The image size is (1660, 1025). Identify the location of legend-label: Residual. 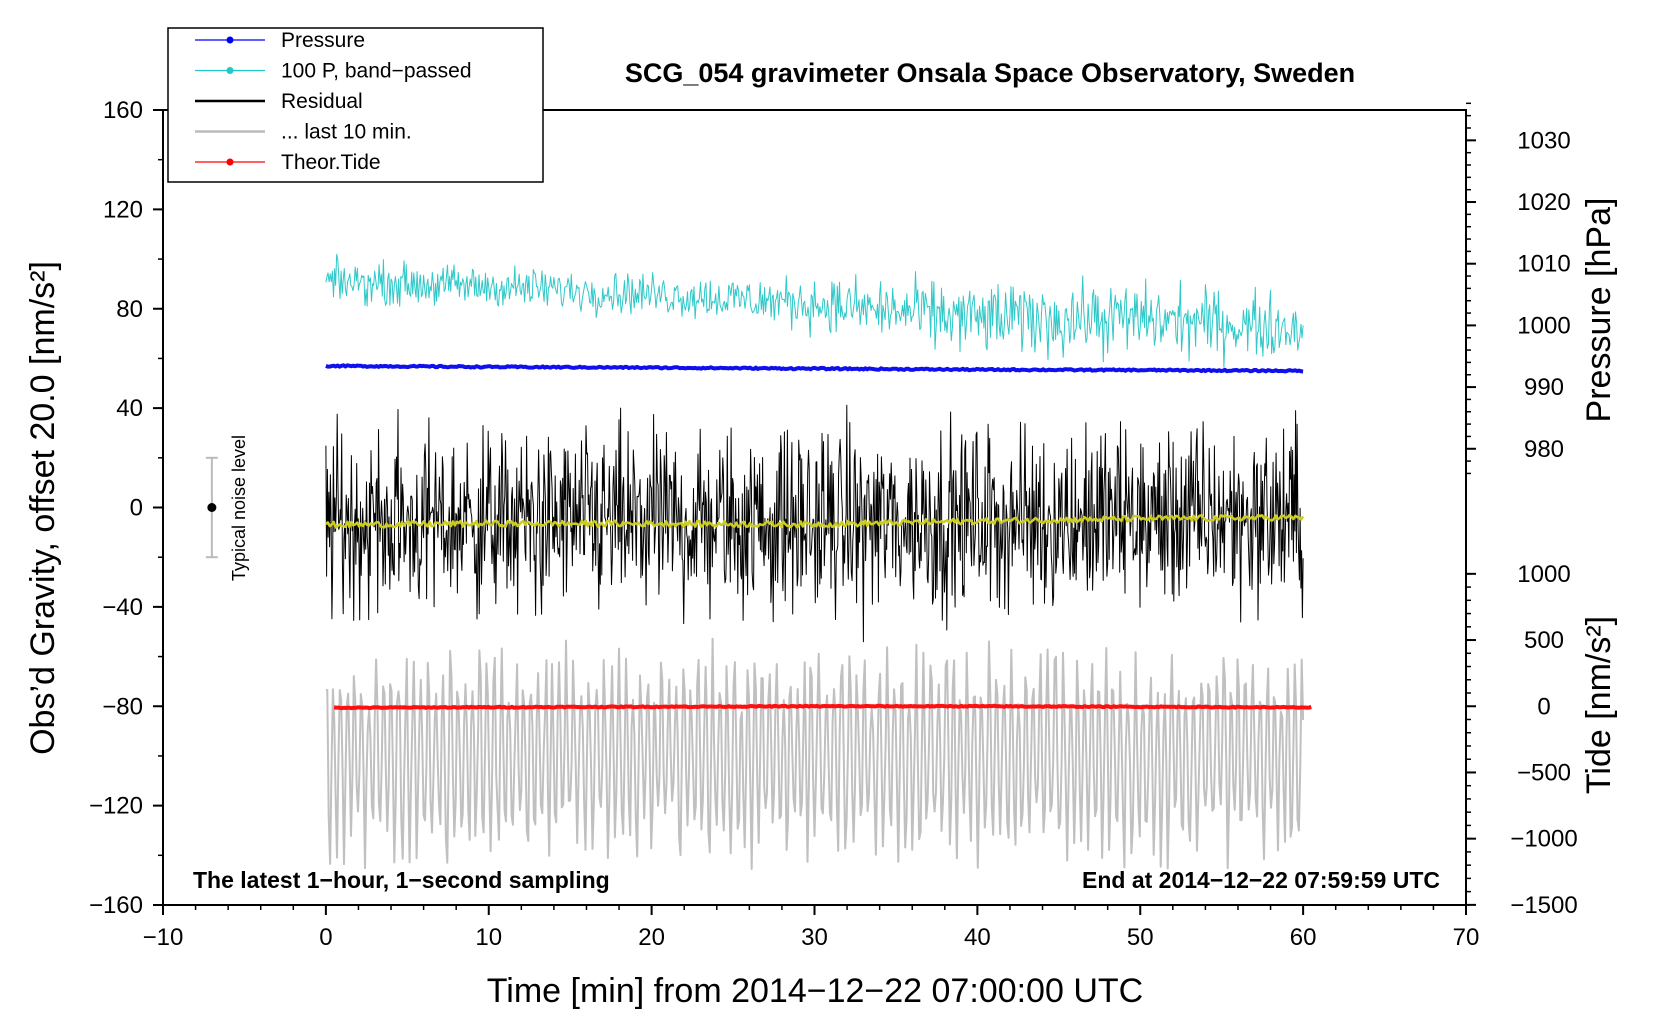
(322, 101).